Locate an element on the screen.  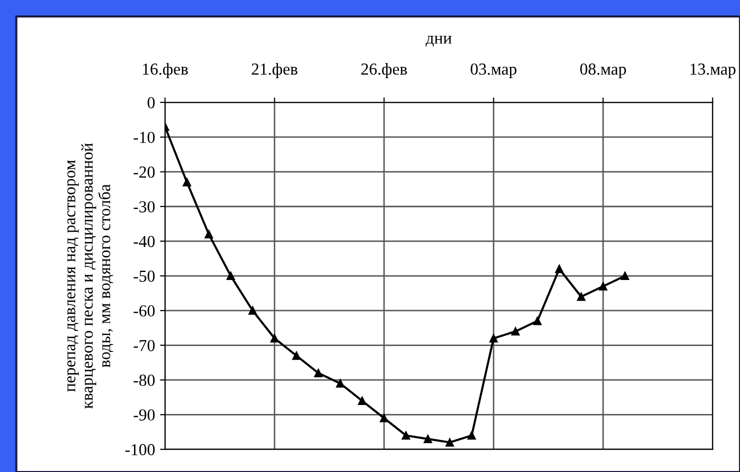
x-tick-label: 13.мар is located at coordinates (713, 71).